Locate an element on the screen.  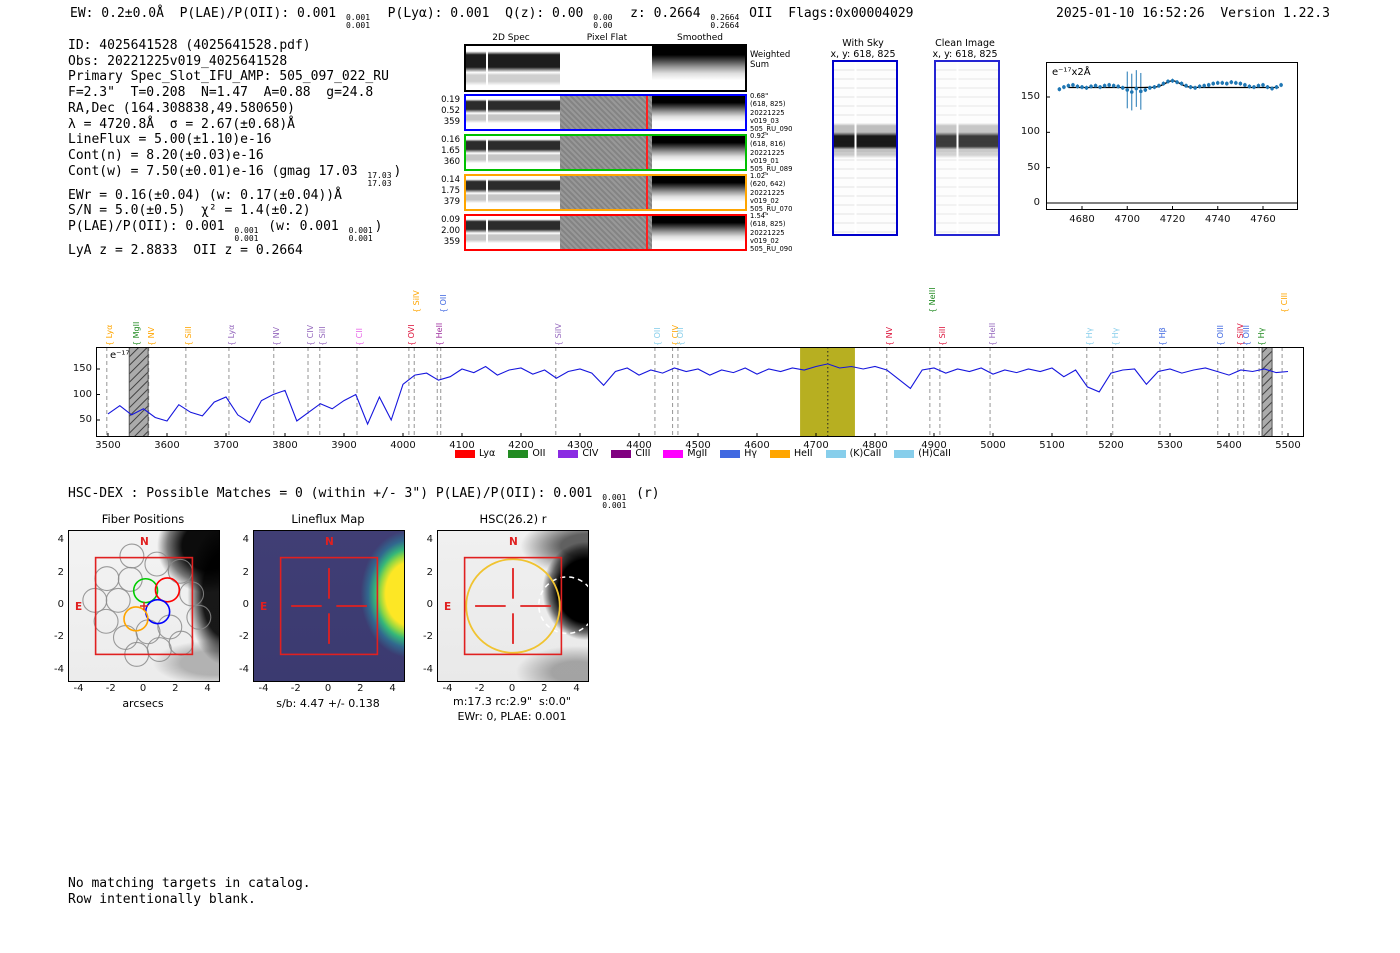
hsc-panel-title: HSC(26.2) r is located at coordinates (513, 519).